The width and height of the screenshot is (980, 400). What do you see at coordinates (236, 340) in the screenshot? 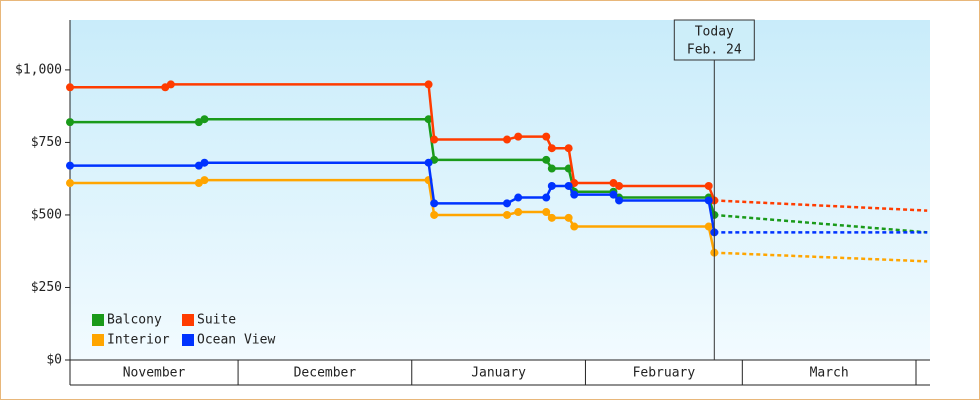
I see `legend-label: Ocean View` at bounding box center [236, 340].